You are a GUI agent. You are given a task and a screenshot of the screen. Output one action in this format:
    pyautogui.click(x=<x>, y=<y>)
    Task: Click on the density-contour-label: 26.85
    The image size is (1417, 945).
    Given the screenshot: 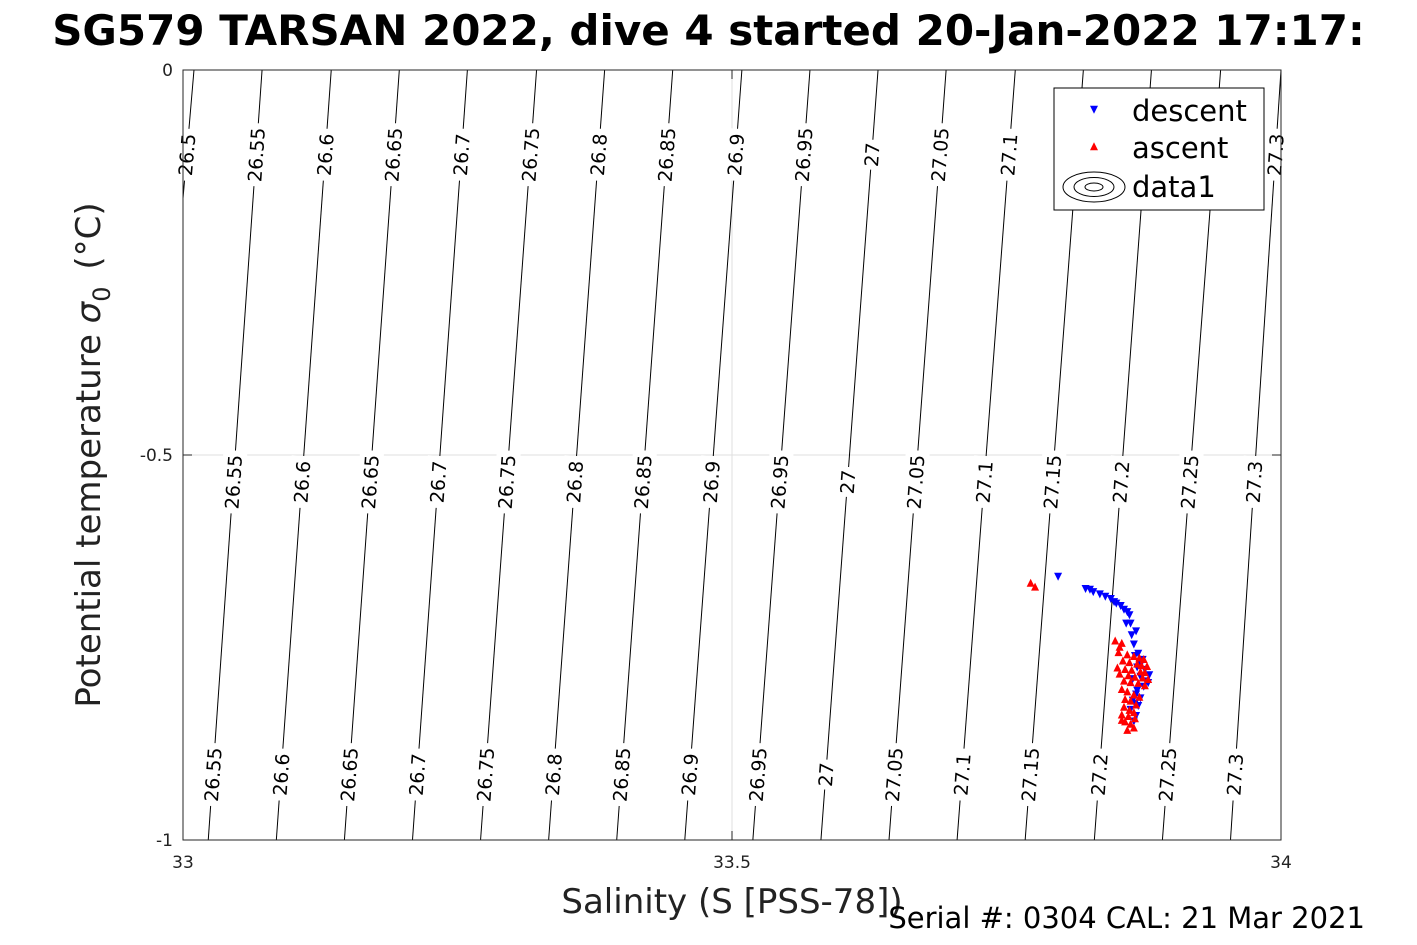 What is the action you would take?
    pyautogui.click(x=668, y=155)
    